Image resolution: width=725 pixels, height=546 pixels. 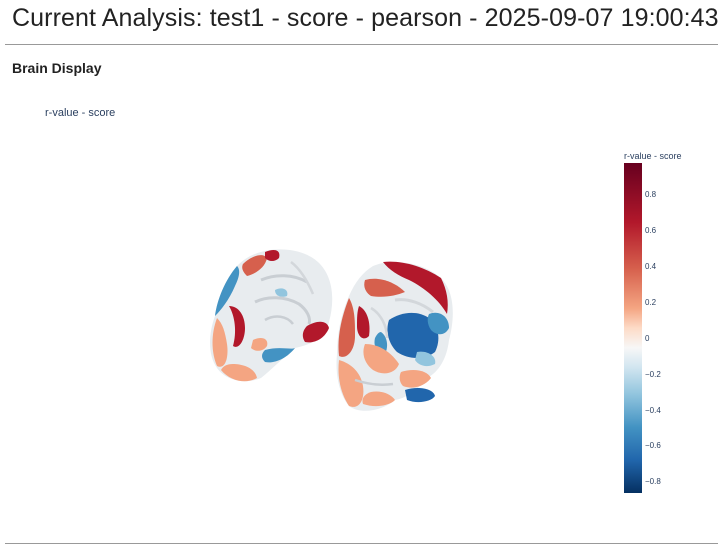 I want to click on colorbar-gradient, so click(x=633, y=328).